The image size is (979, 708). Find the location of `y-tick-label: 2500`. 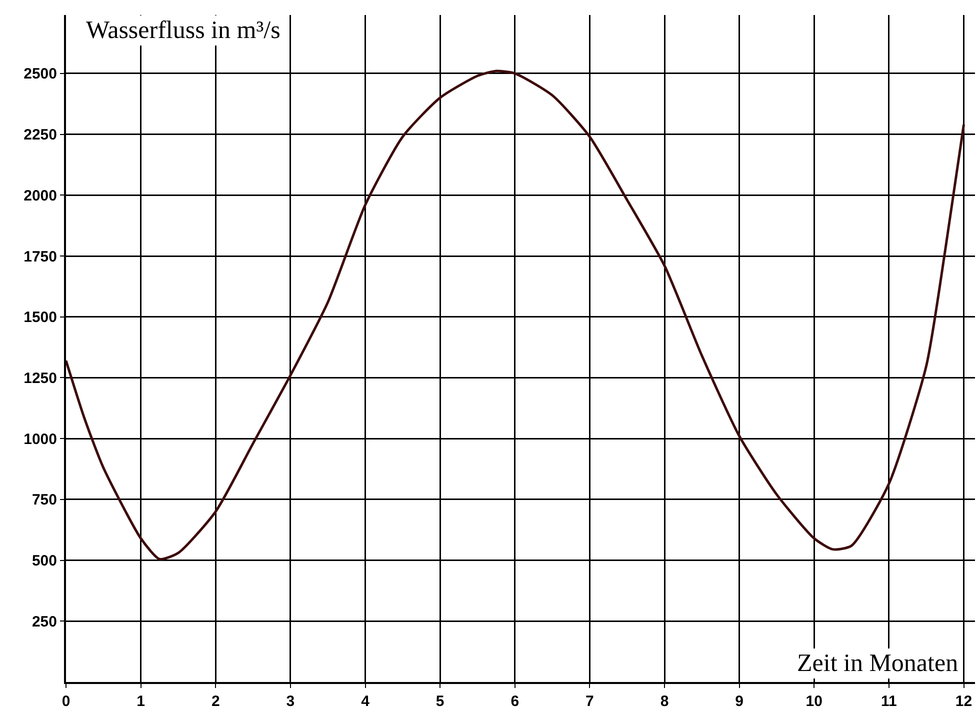

y-tick-label: 2500 is located at coordinates (40, 74).